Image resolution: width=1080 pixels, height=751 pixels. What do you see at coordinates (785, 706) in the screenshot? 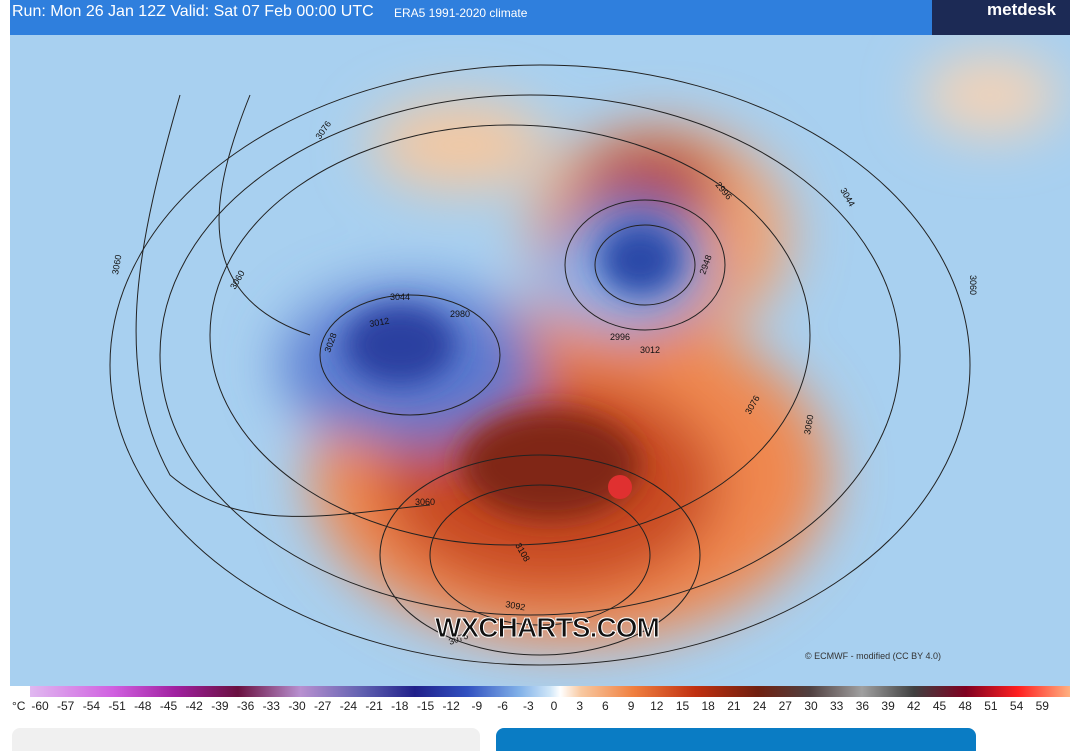
I see `colorbar-label: 27` at bounding box center [785, 706].